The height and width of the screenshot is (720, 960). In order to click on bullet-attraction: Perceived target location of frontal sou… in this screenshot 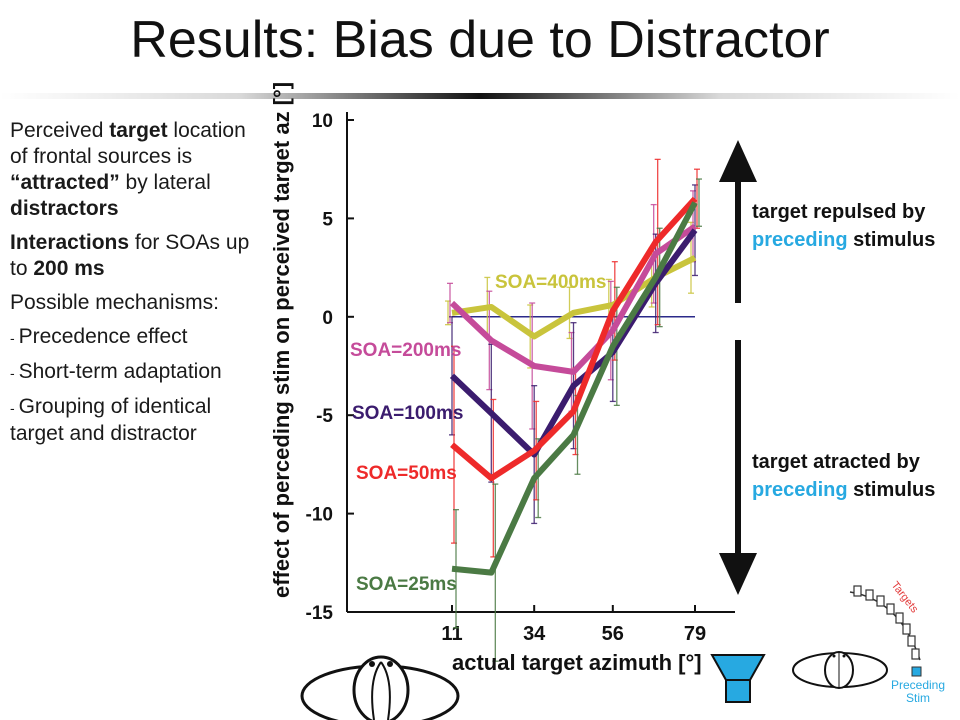, I will do `click(130, 170)`.